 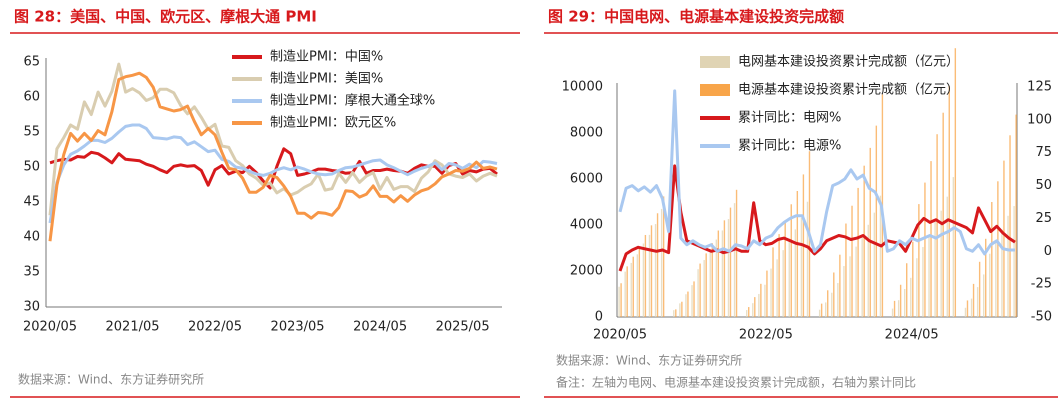 What do you see at coordinates (766, 335) in the screenshot?
I see `x-tick-label: 2022/05` at bounding box center [766, 335].